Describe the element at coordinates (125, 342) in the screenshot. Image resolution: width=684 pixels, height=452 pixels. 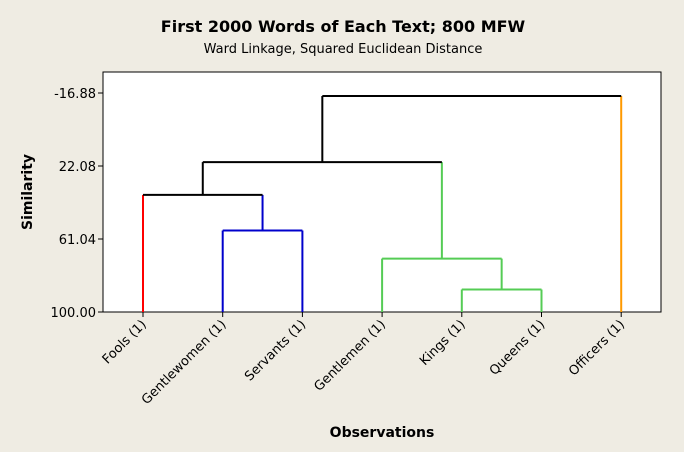
I see `x-tick-label: Fools (1)` at that location.